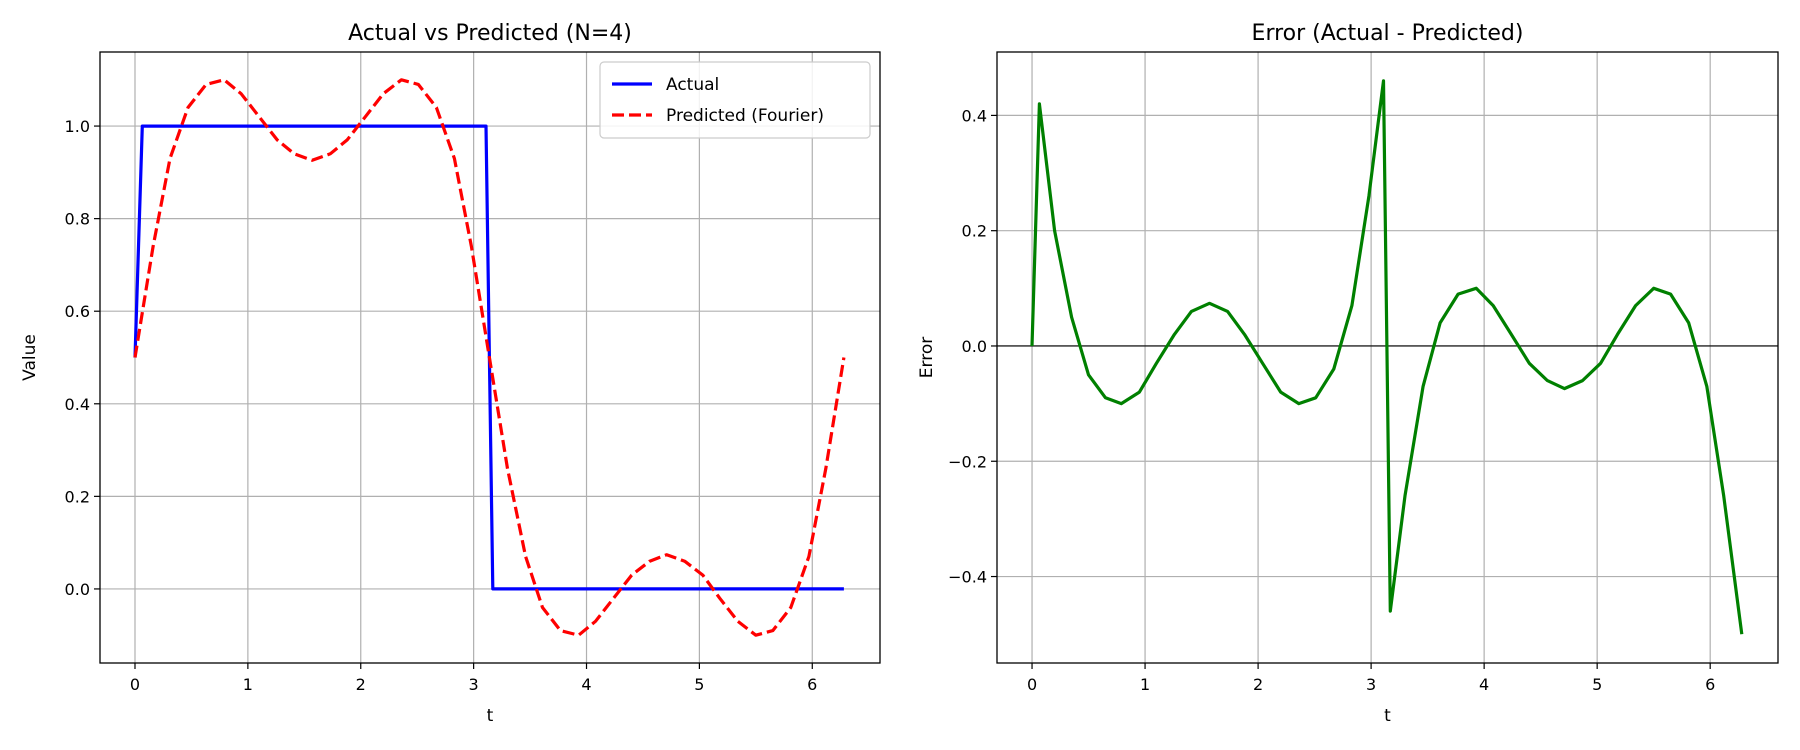 This screenshot has height=750, width=1800. What do you see at coordinates (745, 116) in the screenshot?
I see `legend-label: Predicted (Fourier)` at bounding box center [745, 116].